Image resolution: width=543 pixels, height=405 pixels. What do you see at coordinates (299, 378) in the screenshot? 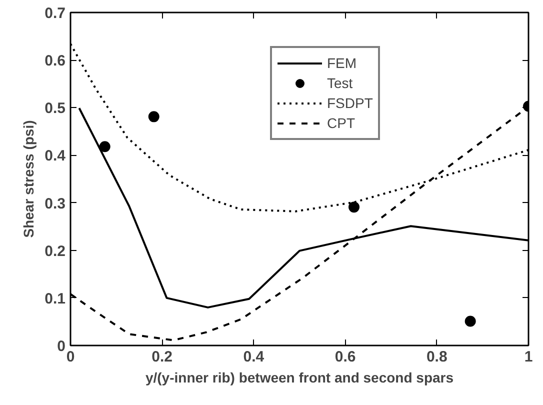
I see `x-axis-title: y/(y-inner rib) between front and second spars` at bounding box center [299, 378].